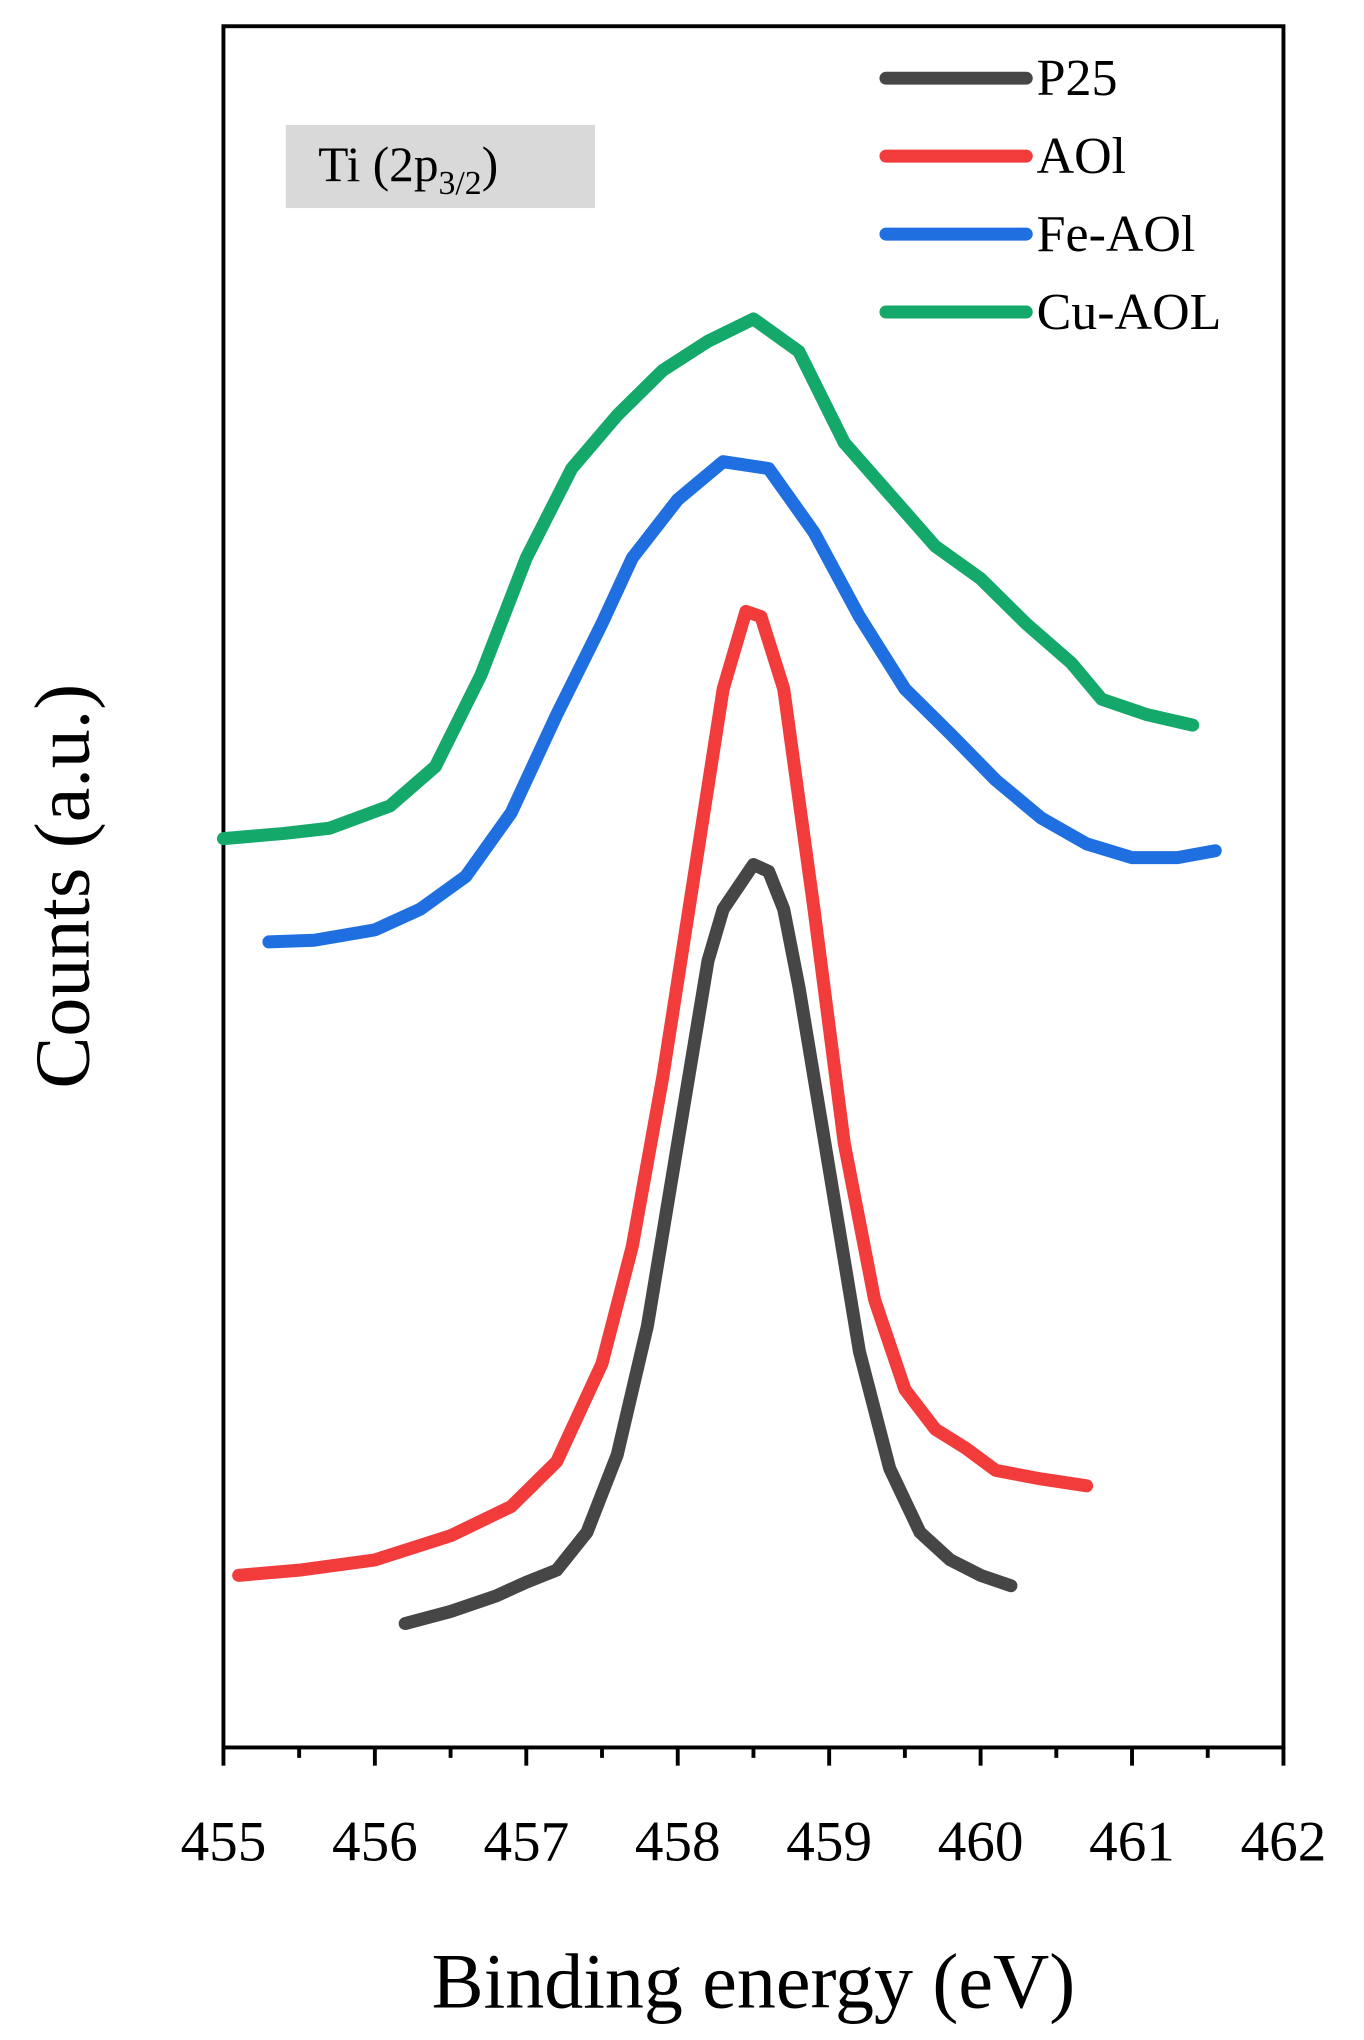 This screenshot has width=1364, height=2040. What do you see at coordinates (1081, 156) in the screenshot?
I see `legend-label: AOl` at bounding box center [1081, 156].